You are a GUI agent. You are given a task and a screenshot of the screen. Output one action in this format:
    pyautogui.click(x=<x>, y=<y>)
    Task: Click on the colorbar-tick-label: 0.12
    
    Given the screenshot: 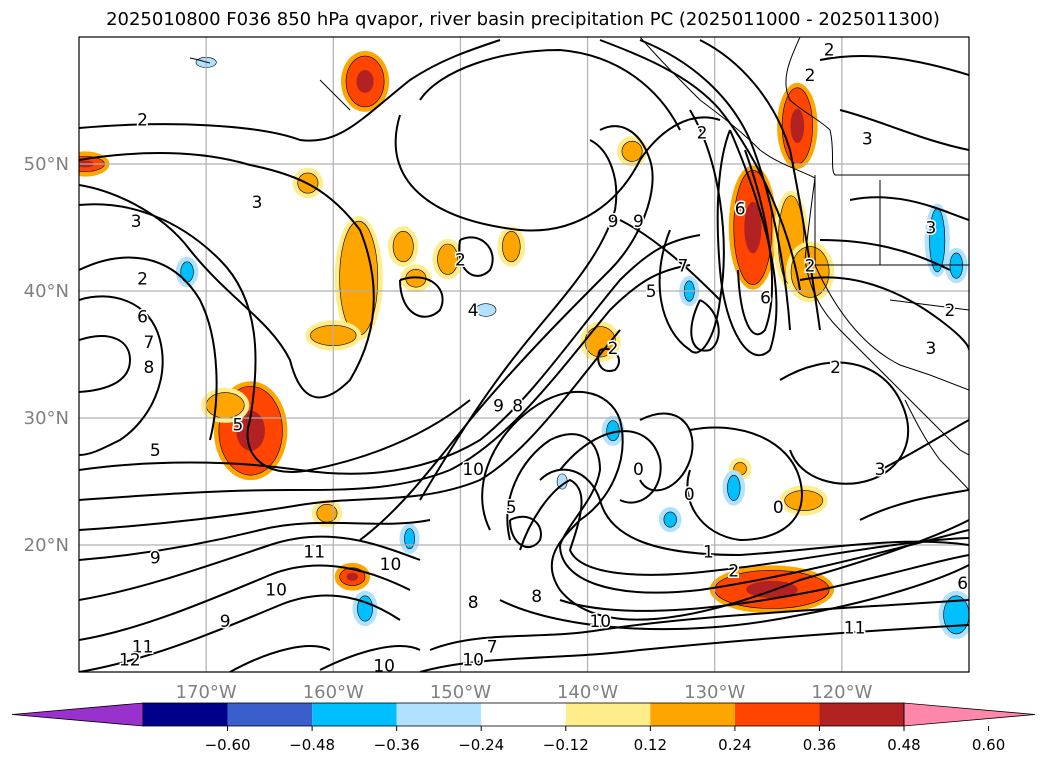 What is the action you would take?
    pyautogui.click(x=650, y=745)
    